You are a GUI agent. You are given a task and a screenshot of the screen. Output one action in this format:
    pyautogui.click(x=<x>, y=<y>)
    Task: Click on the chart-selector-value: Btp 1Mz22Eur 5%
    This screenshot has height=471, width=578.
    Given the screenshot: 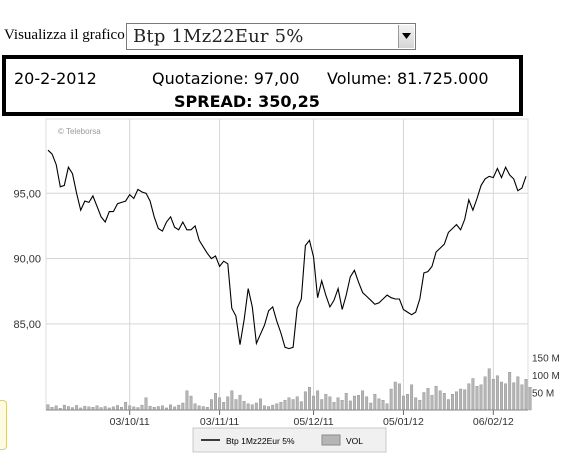 What is the action you would take?
    pyautogui.click(x=218, y=36)
    